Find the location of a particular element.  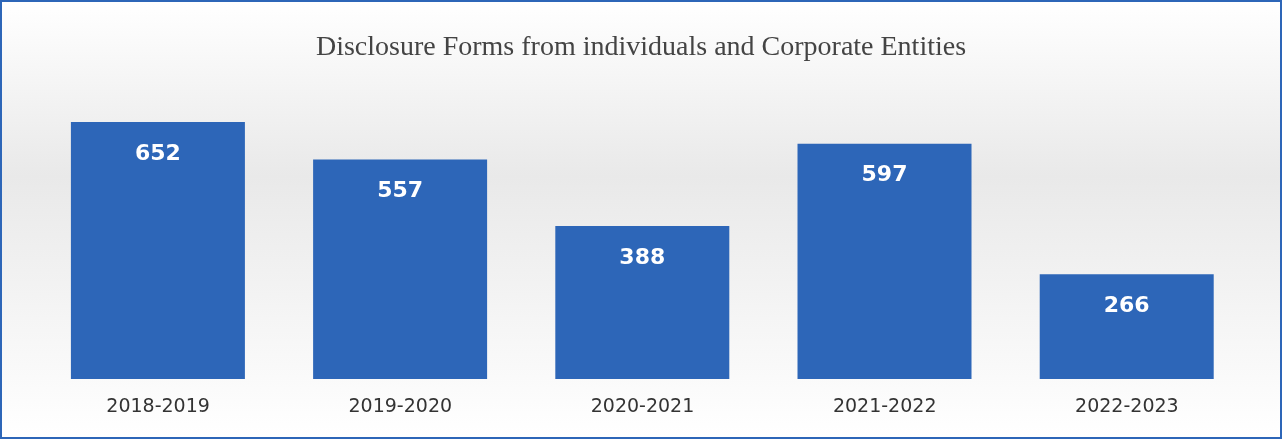

data-label: 557 is located at coordinates (400, 190).